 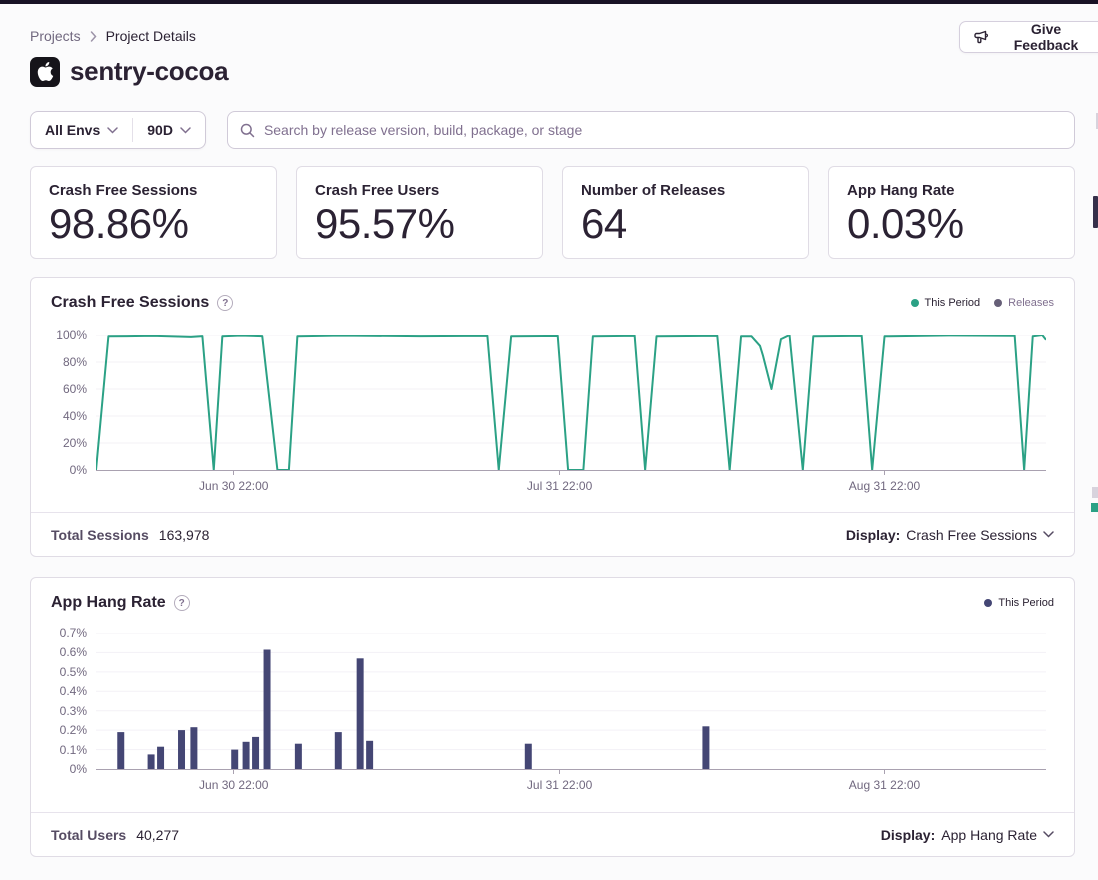 What do you see at coordinates (552, 596) in the screenshot?
I see `panel-header: App Hang Rate ? This Period` at bounding box center [552, 596].